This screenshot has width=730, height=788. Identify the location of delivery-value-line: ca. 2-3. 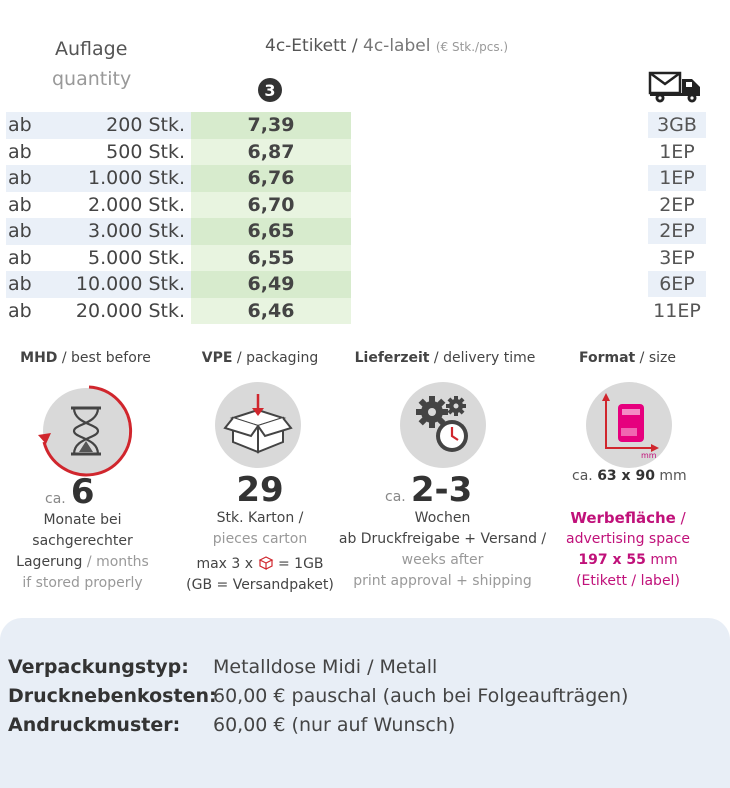
(428, 490).